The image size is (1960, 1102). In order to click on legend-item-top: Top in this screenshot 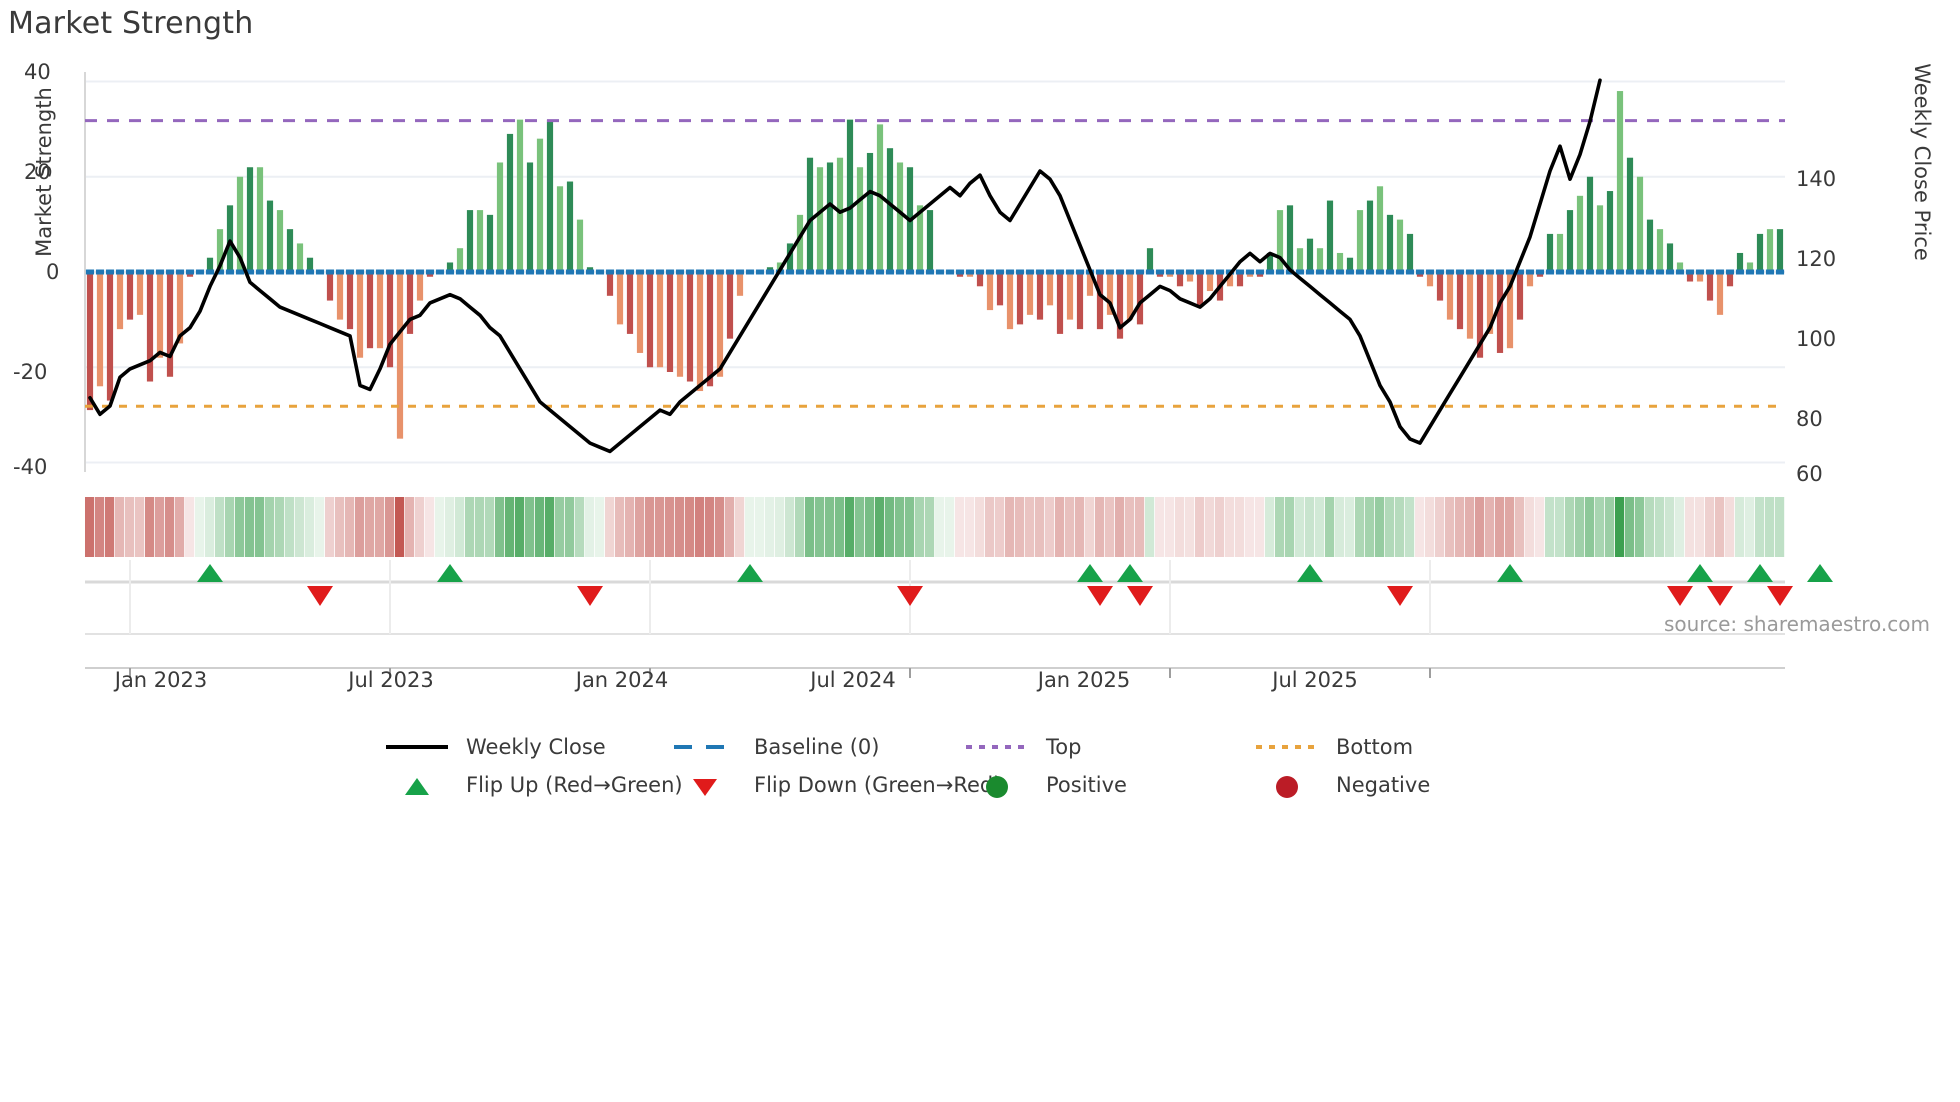, I will do `click(1107, 747)`.